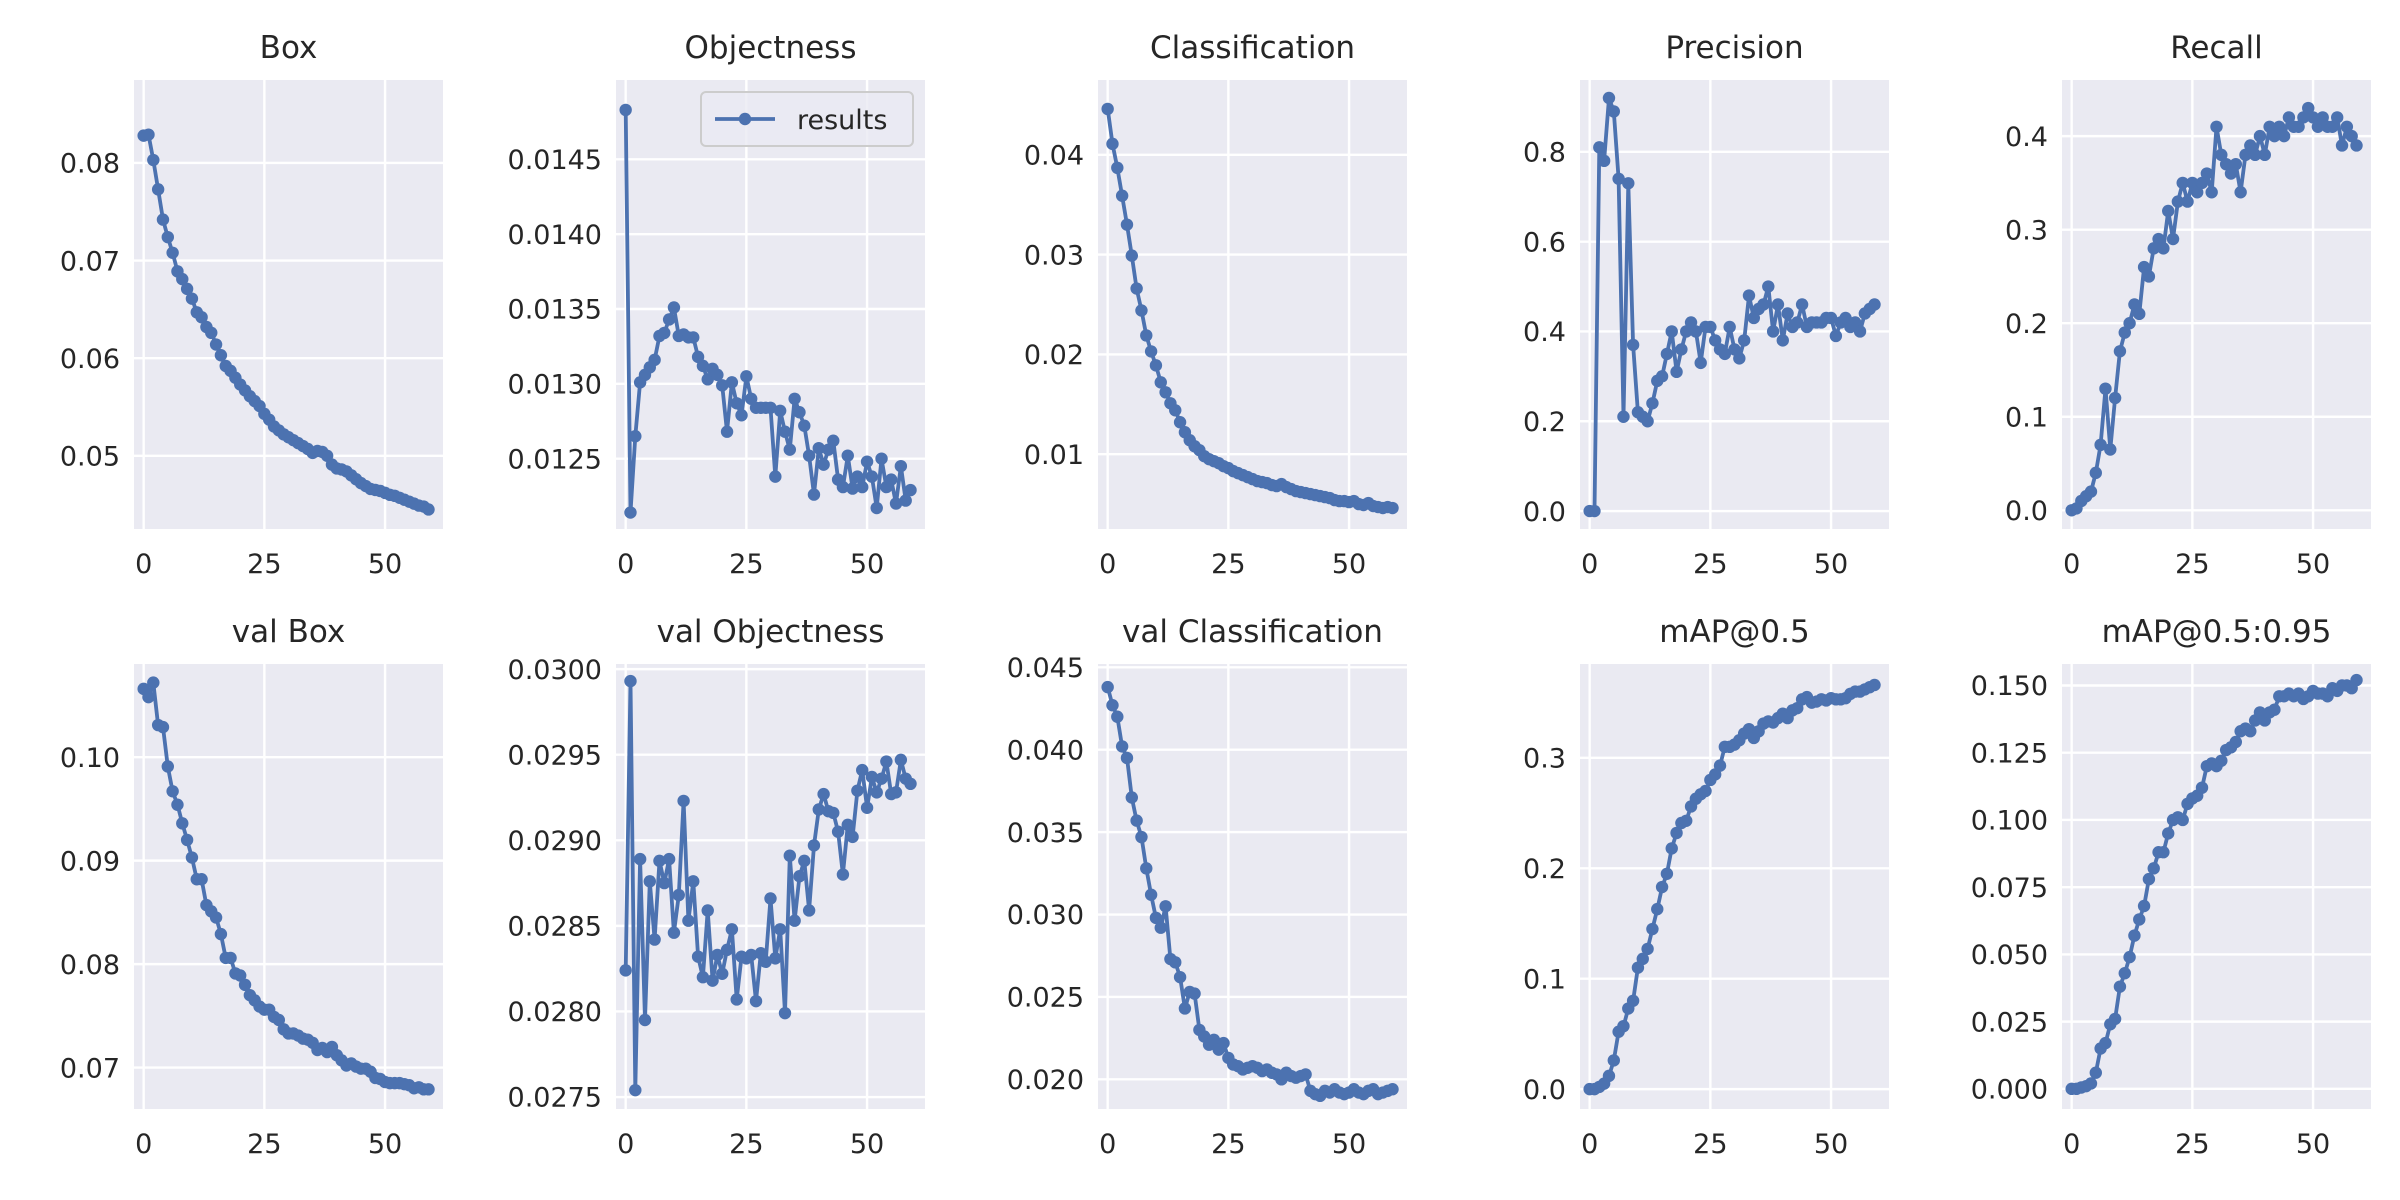 The width and height of the screenshot is (2400, 1200). I want to click on legend-label: results, so click(842, 120).